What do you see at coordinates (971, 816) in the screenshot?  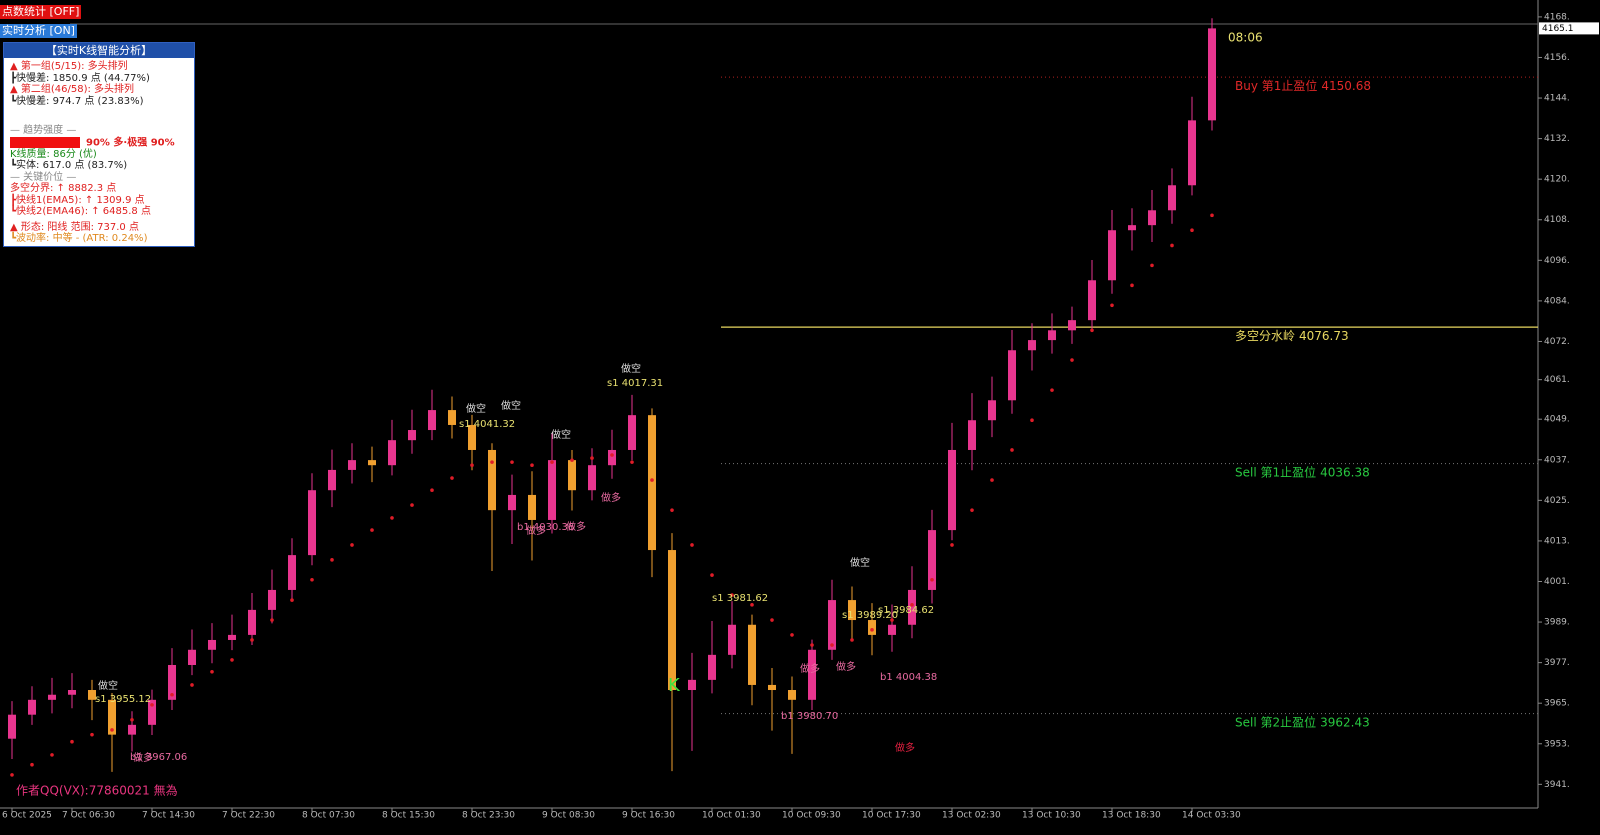 I see `x-tick-label: 13 Oct 02:30` at bounding box center [971, 816].